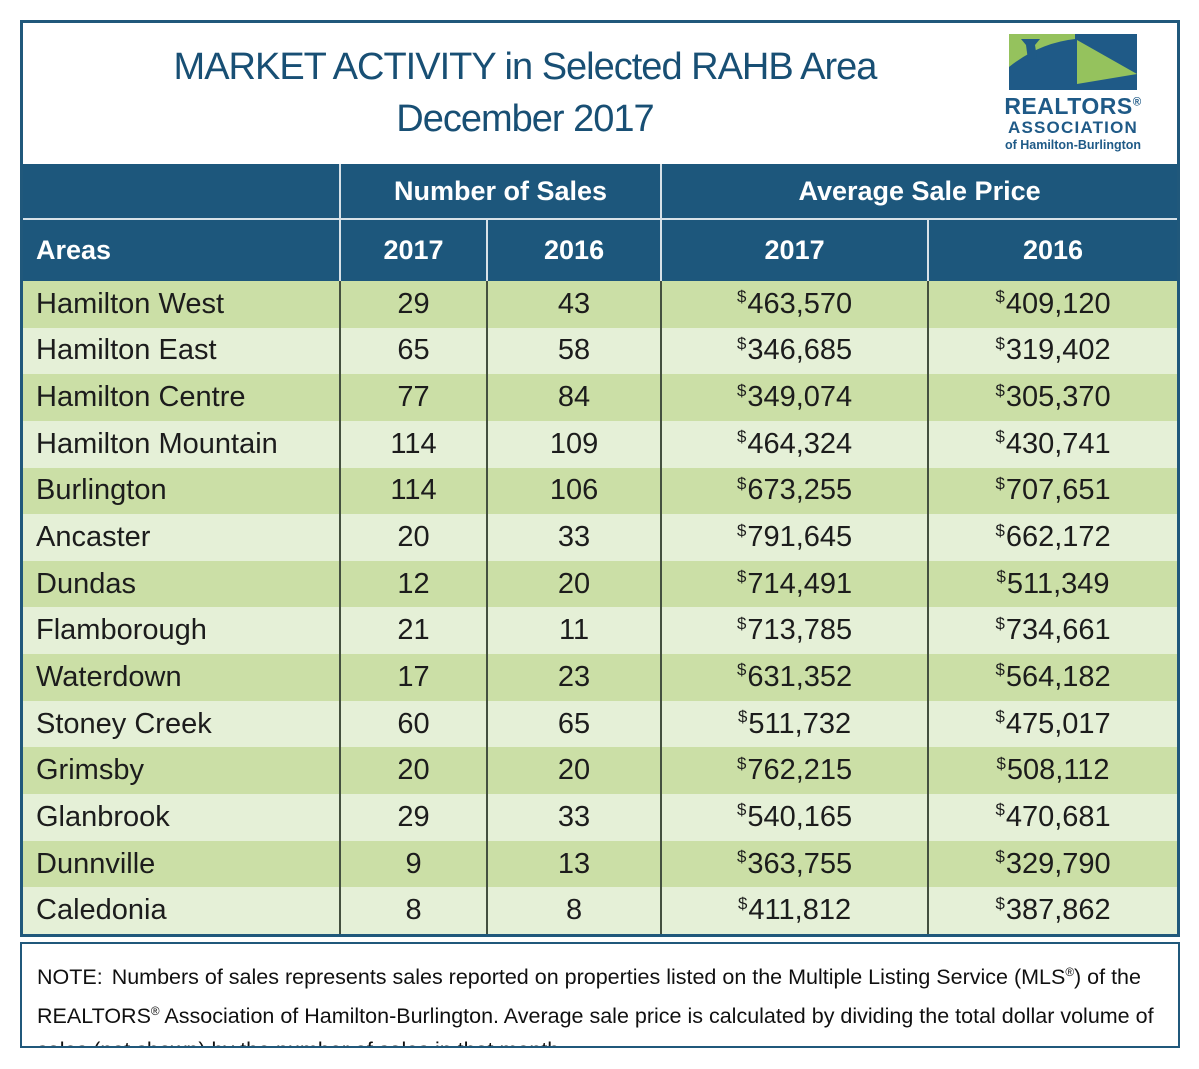  What do you see at coordinates (796, 677) in the screenshot?
I see `avg-price-2017-cell: $631,352` at bounding box center [796, 677].